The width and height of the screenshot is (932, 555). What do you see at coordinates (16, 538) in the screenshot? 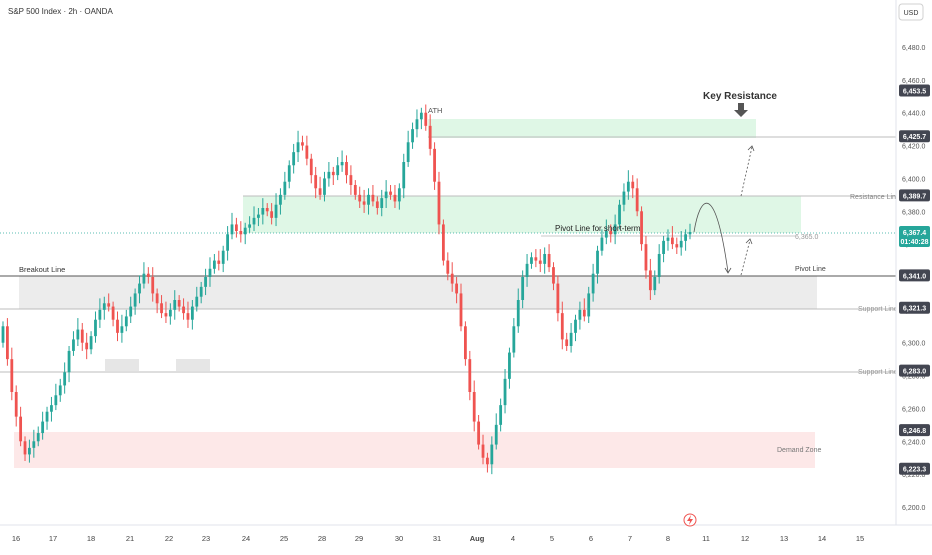
I see `x-tick-label: 16` at bounding box center [16, 538].